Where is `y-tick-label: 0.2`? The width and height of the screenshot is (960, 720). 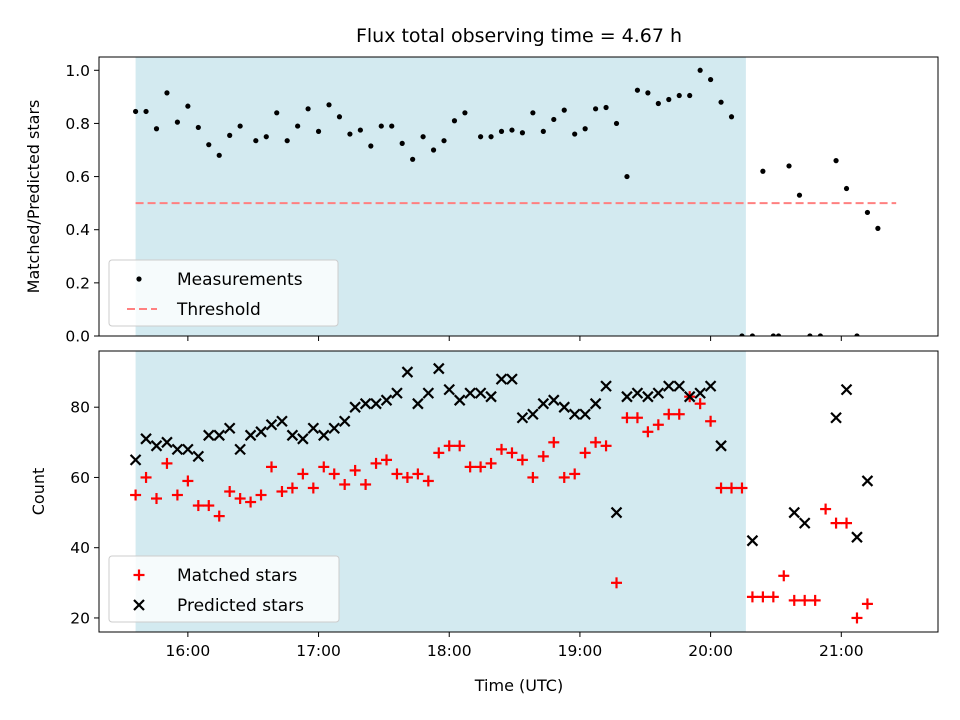
y-tick-label: 0.2 is located at coordinates (77, 283).